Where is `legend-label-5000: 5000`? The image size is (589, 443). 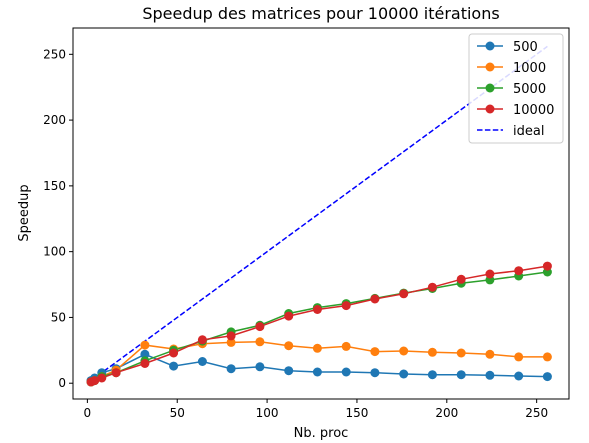
legend-label-5000: 5000 is located at coordinates (529, 89).